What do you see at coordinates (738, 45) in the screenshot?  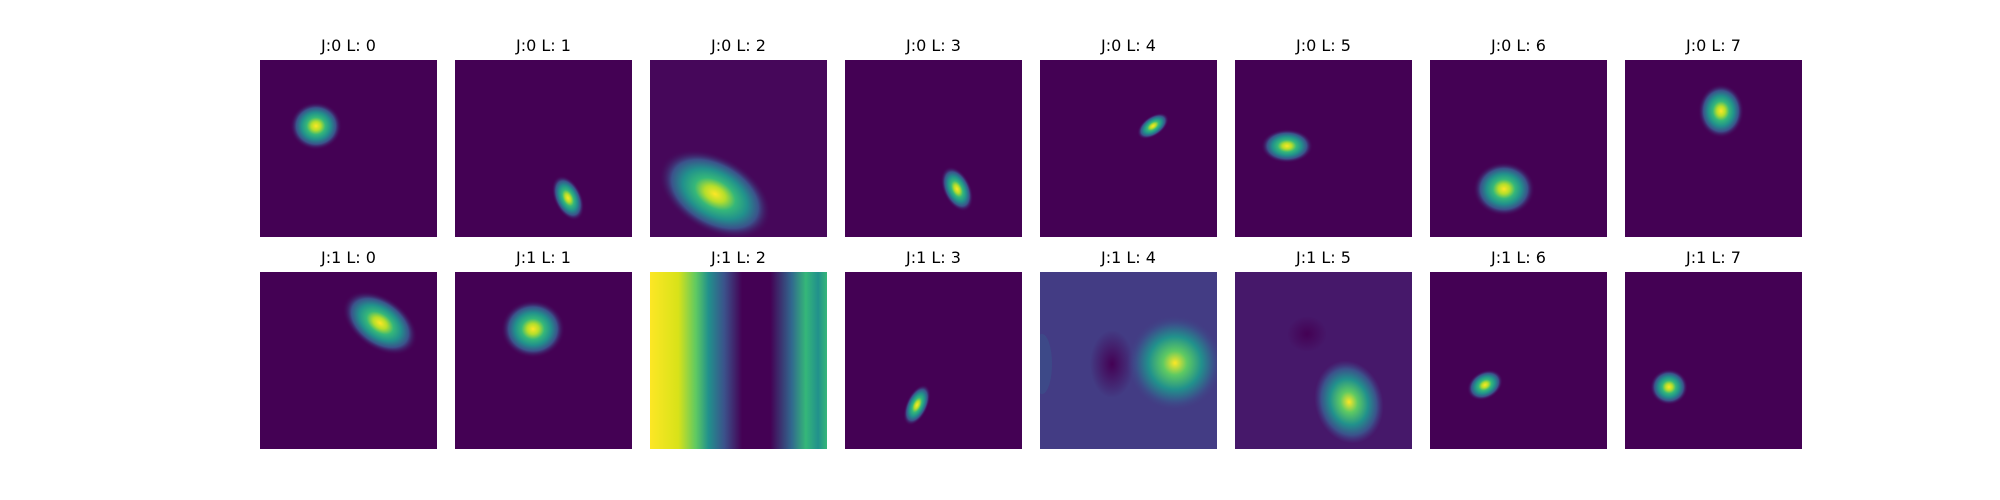 I see `panel-title-j0-l2: J:0 L: 2` at bounding box center [738, 45].